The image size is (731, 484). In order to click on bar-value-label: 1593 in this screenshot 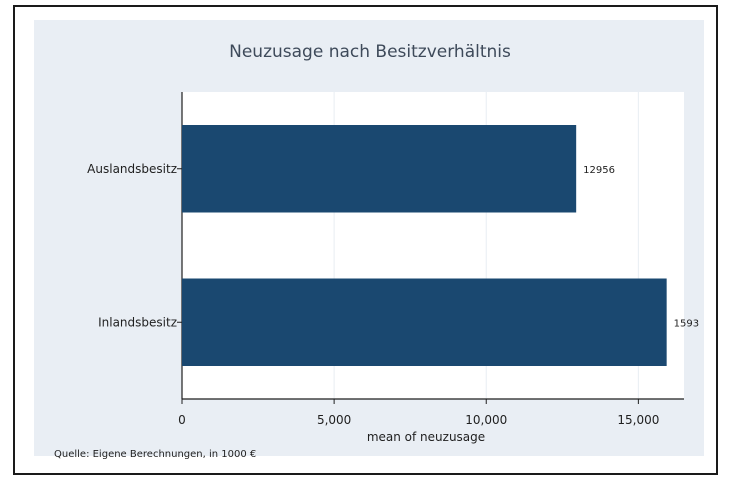, I will do `click(686, 323)`.